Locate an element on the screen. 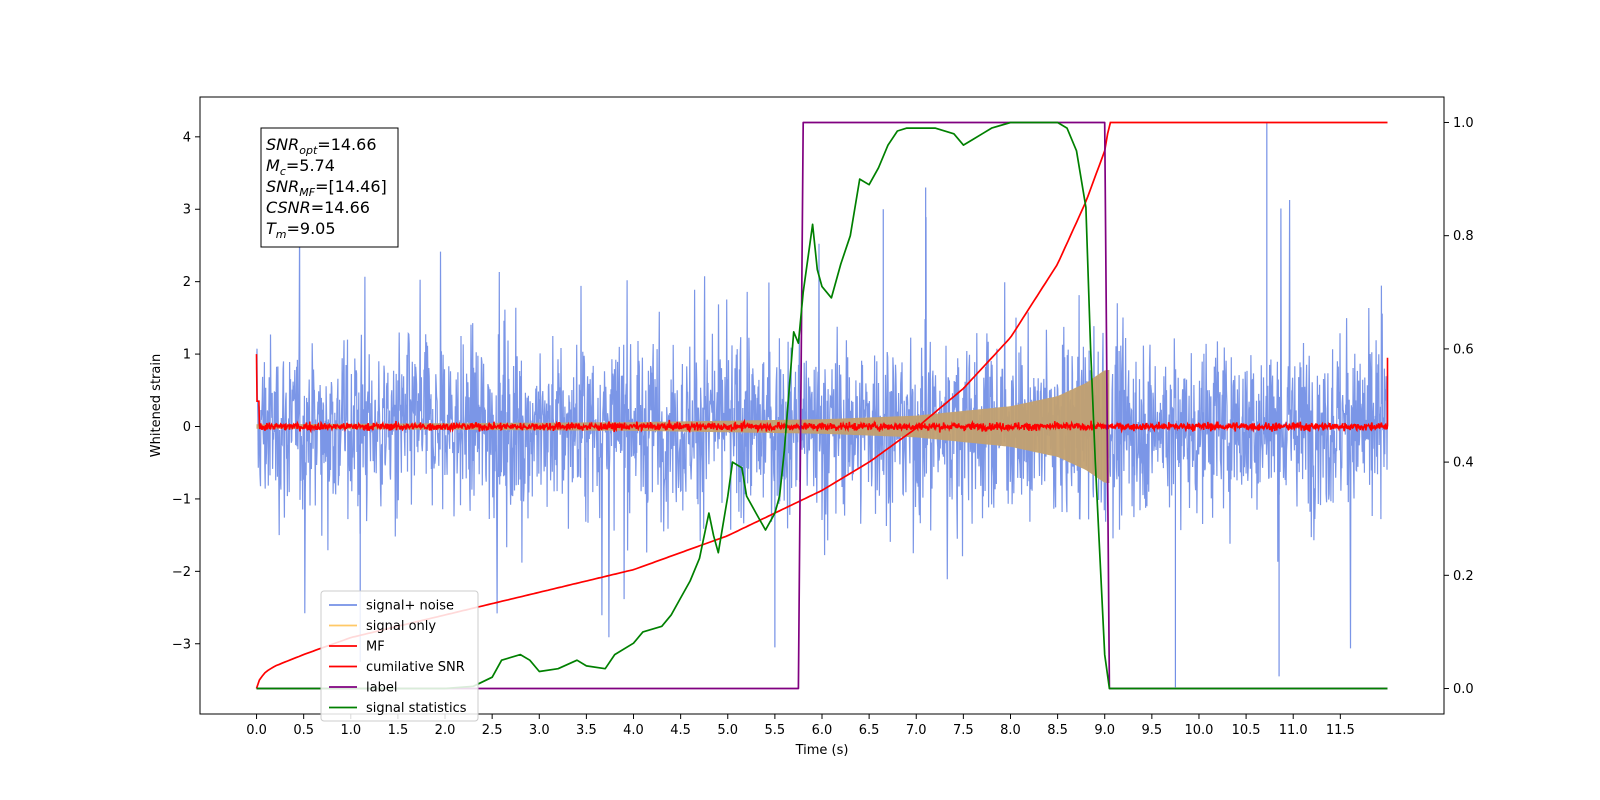 This screenshot has width=1600, height=800. y2-tick-label: 0.2 is located at coordinates (1463, 576).